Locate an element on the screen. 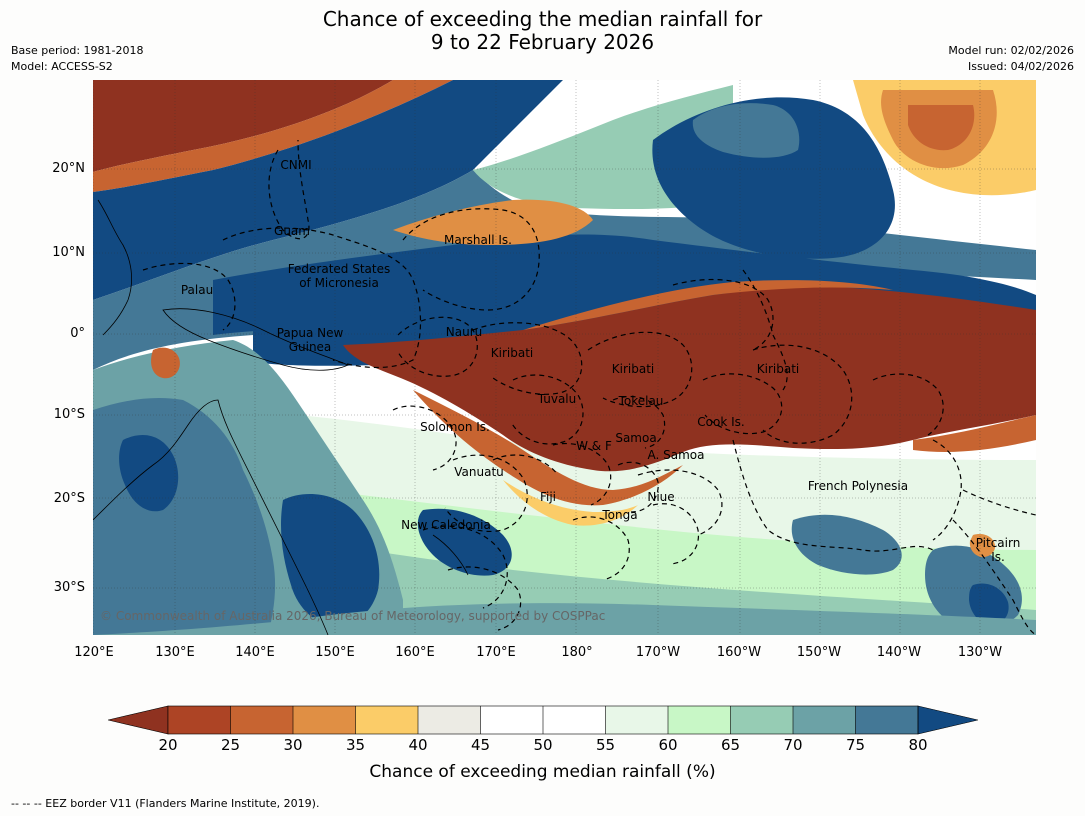  label-tuvalu: Tuvalu is located at coordinates (557, 399).